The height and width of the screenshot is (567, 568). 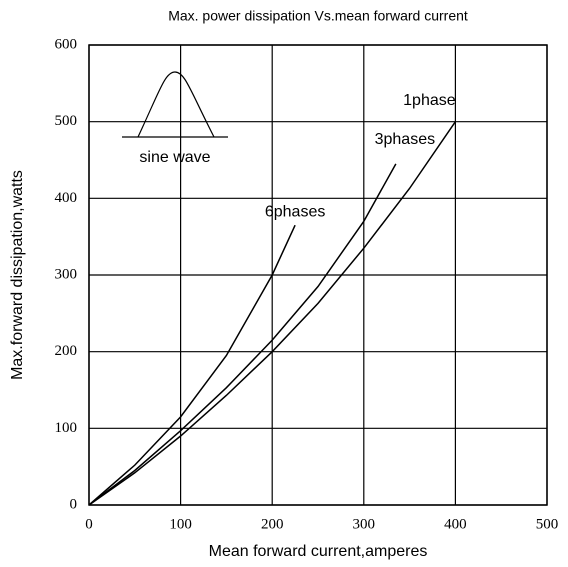 I want to click on x-axis-label: Mean forward current,amperes, so click(x=318, y=551).